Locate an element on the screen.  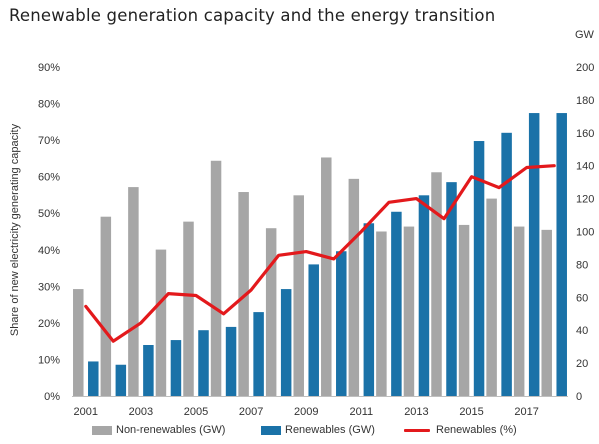
legend-swatch-renewables-pct is located at coordinates (417, 430).